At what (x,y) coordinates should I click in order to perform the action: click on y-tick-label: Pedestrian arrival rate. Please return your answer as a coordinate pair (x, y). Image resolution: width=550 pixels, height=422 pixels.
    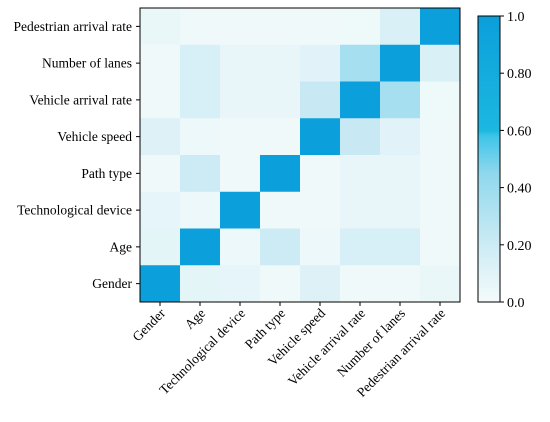
    Looking at the image, I should click on (73, 26).